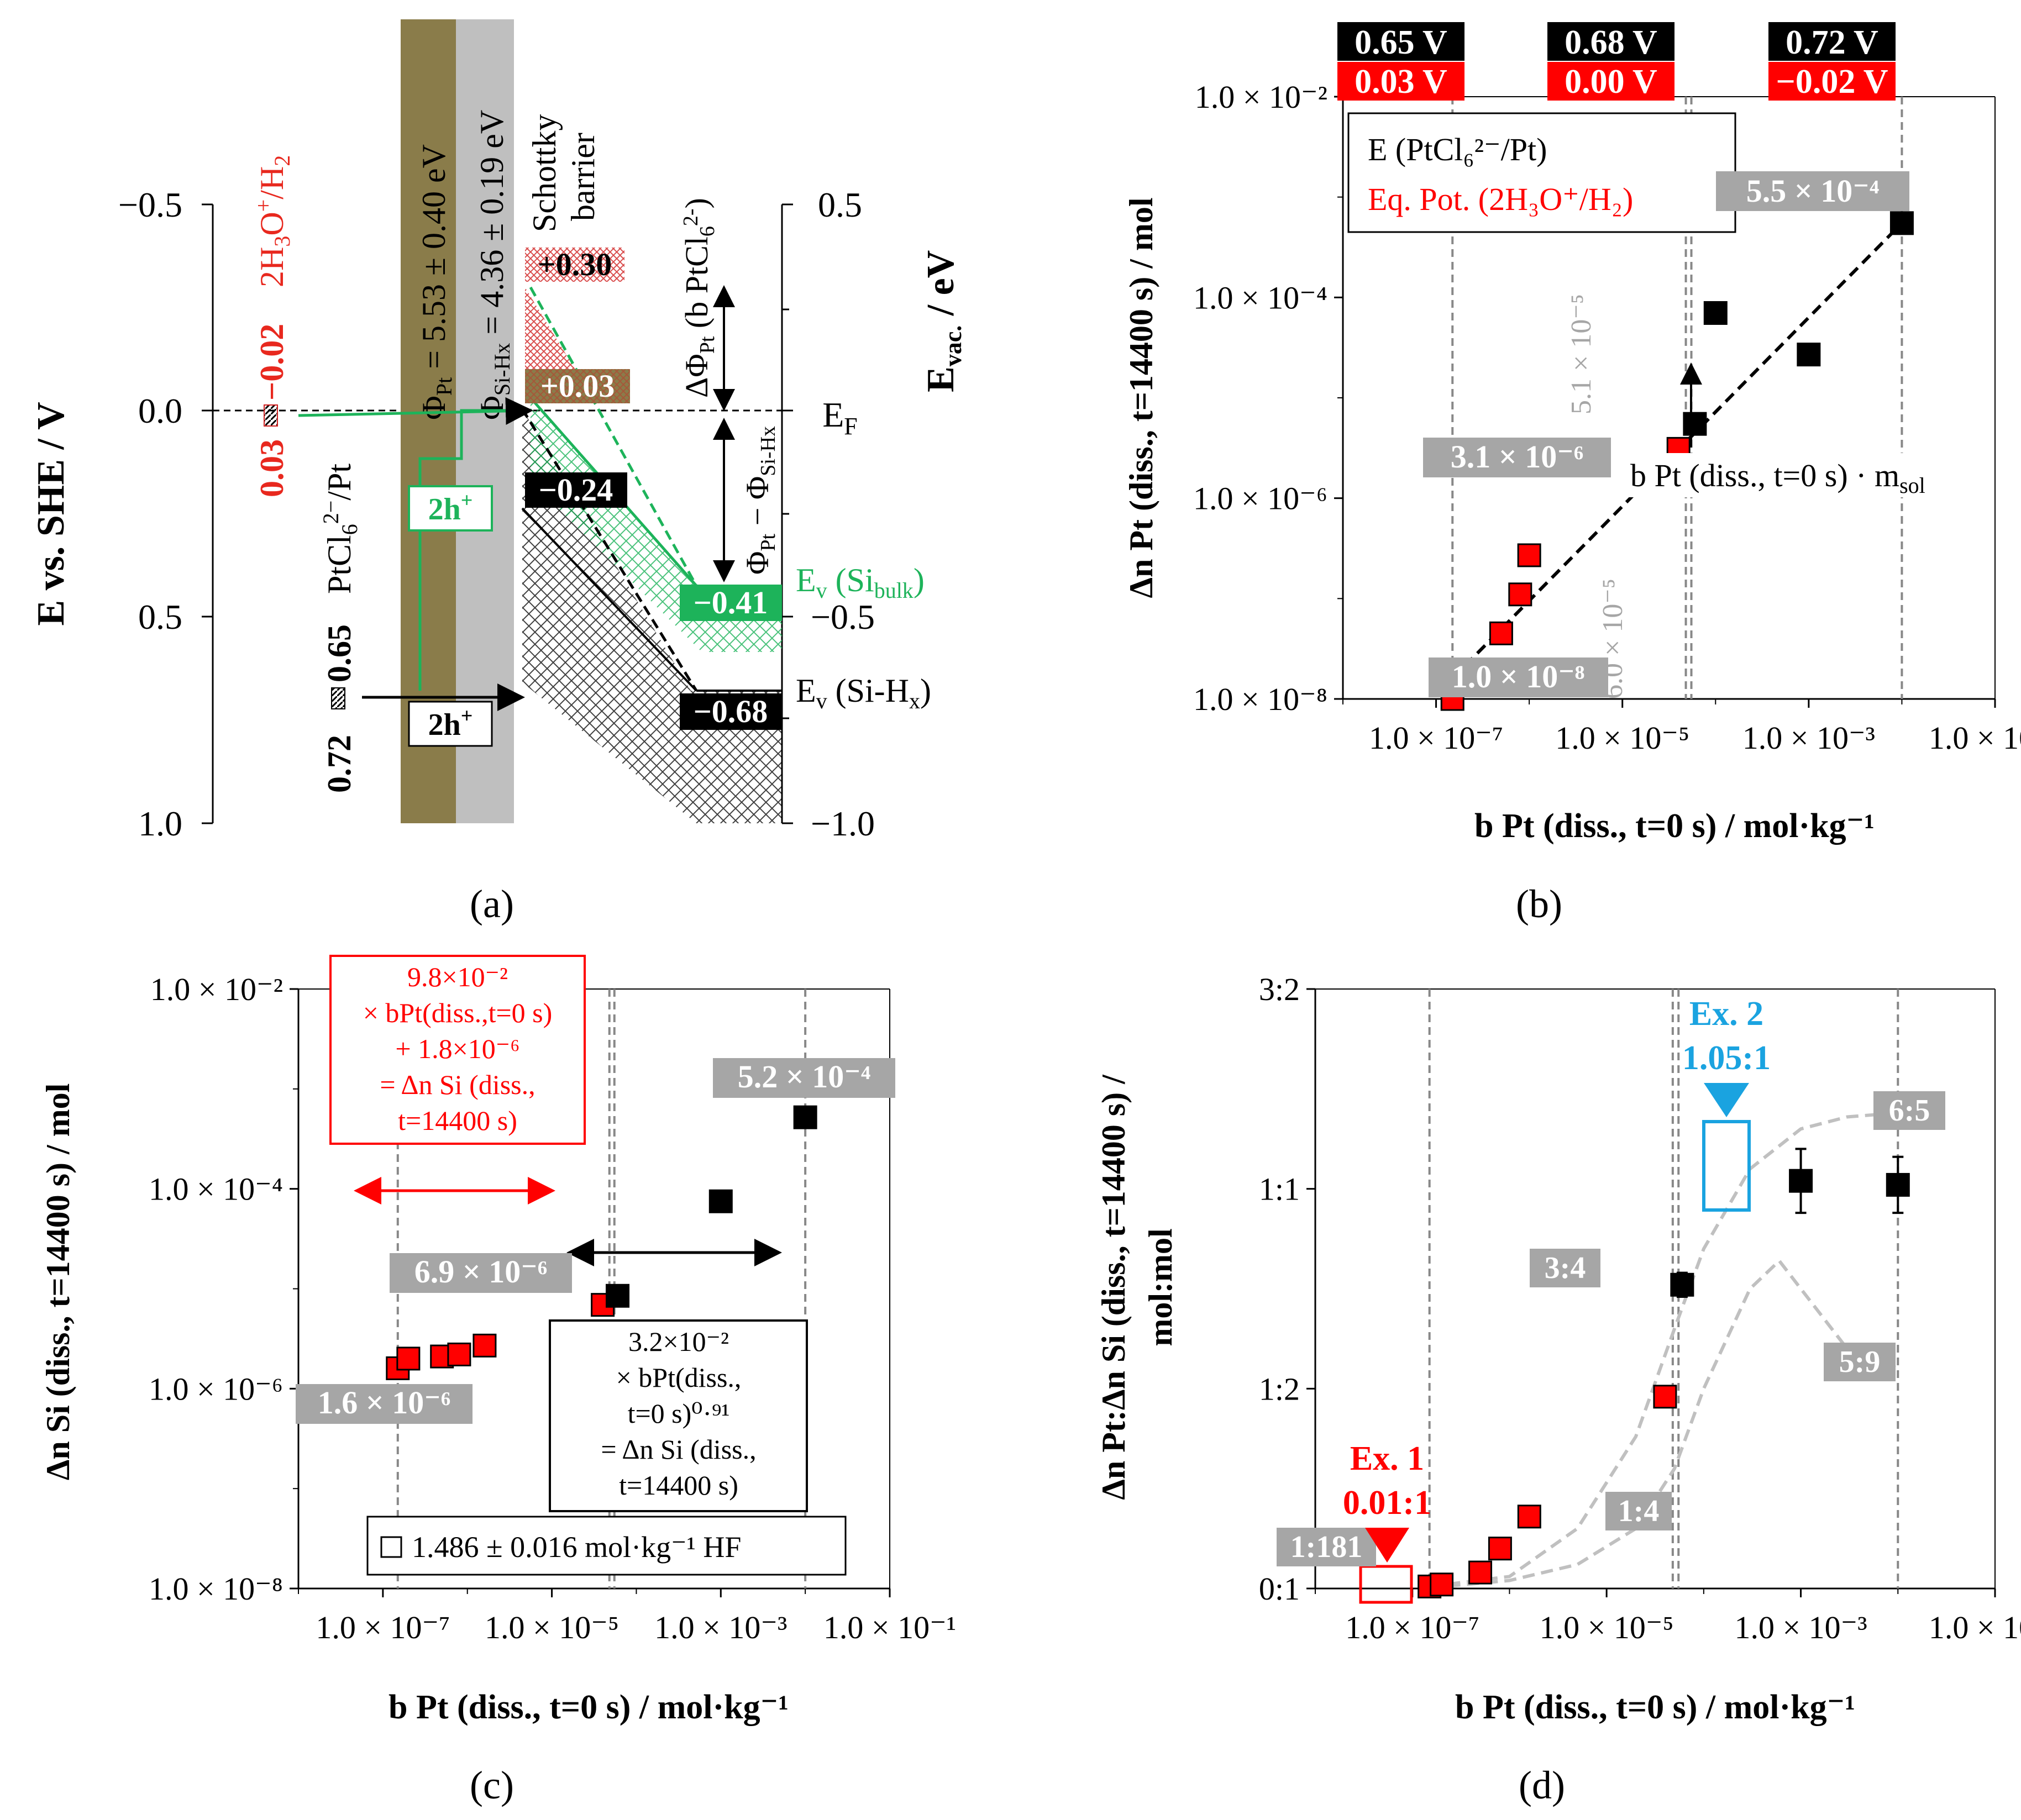  What do you see at coordinates (1726, 1058) in the screenshot?
I see `ex2-label-2: 1.05:1` at bounding box center [1726, 1058].